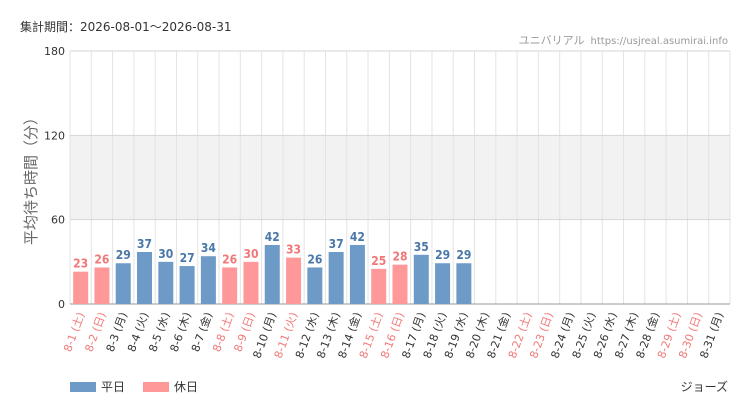 The image size is (750, 410). Describe the element at coordinates (421, 247) in the screenshot. I see `data-label: 35` at that location.